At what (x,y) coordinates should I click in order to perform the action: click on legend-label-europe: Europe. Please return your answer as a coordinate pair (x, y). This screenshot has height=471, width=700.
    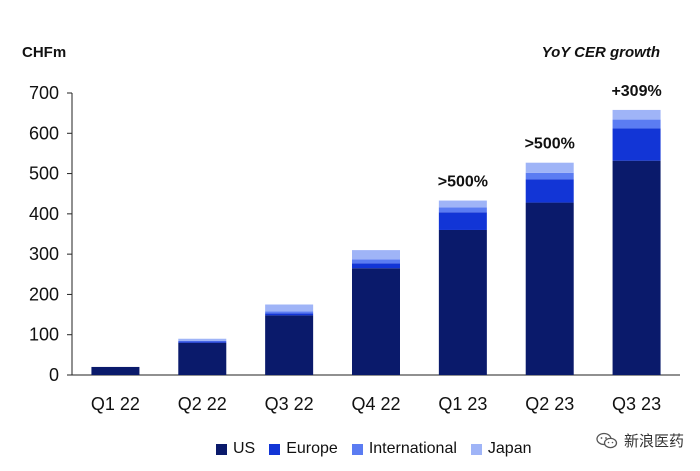
    Looking at the image, I should click on (312, 448).